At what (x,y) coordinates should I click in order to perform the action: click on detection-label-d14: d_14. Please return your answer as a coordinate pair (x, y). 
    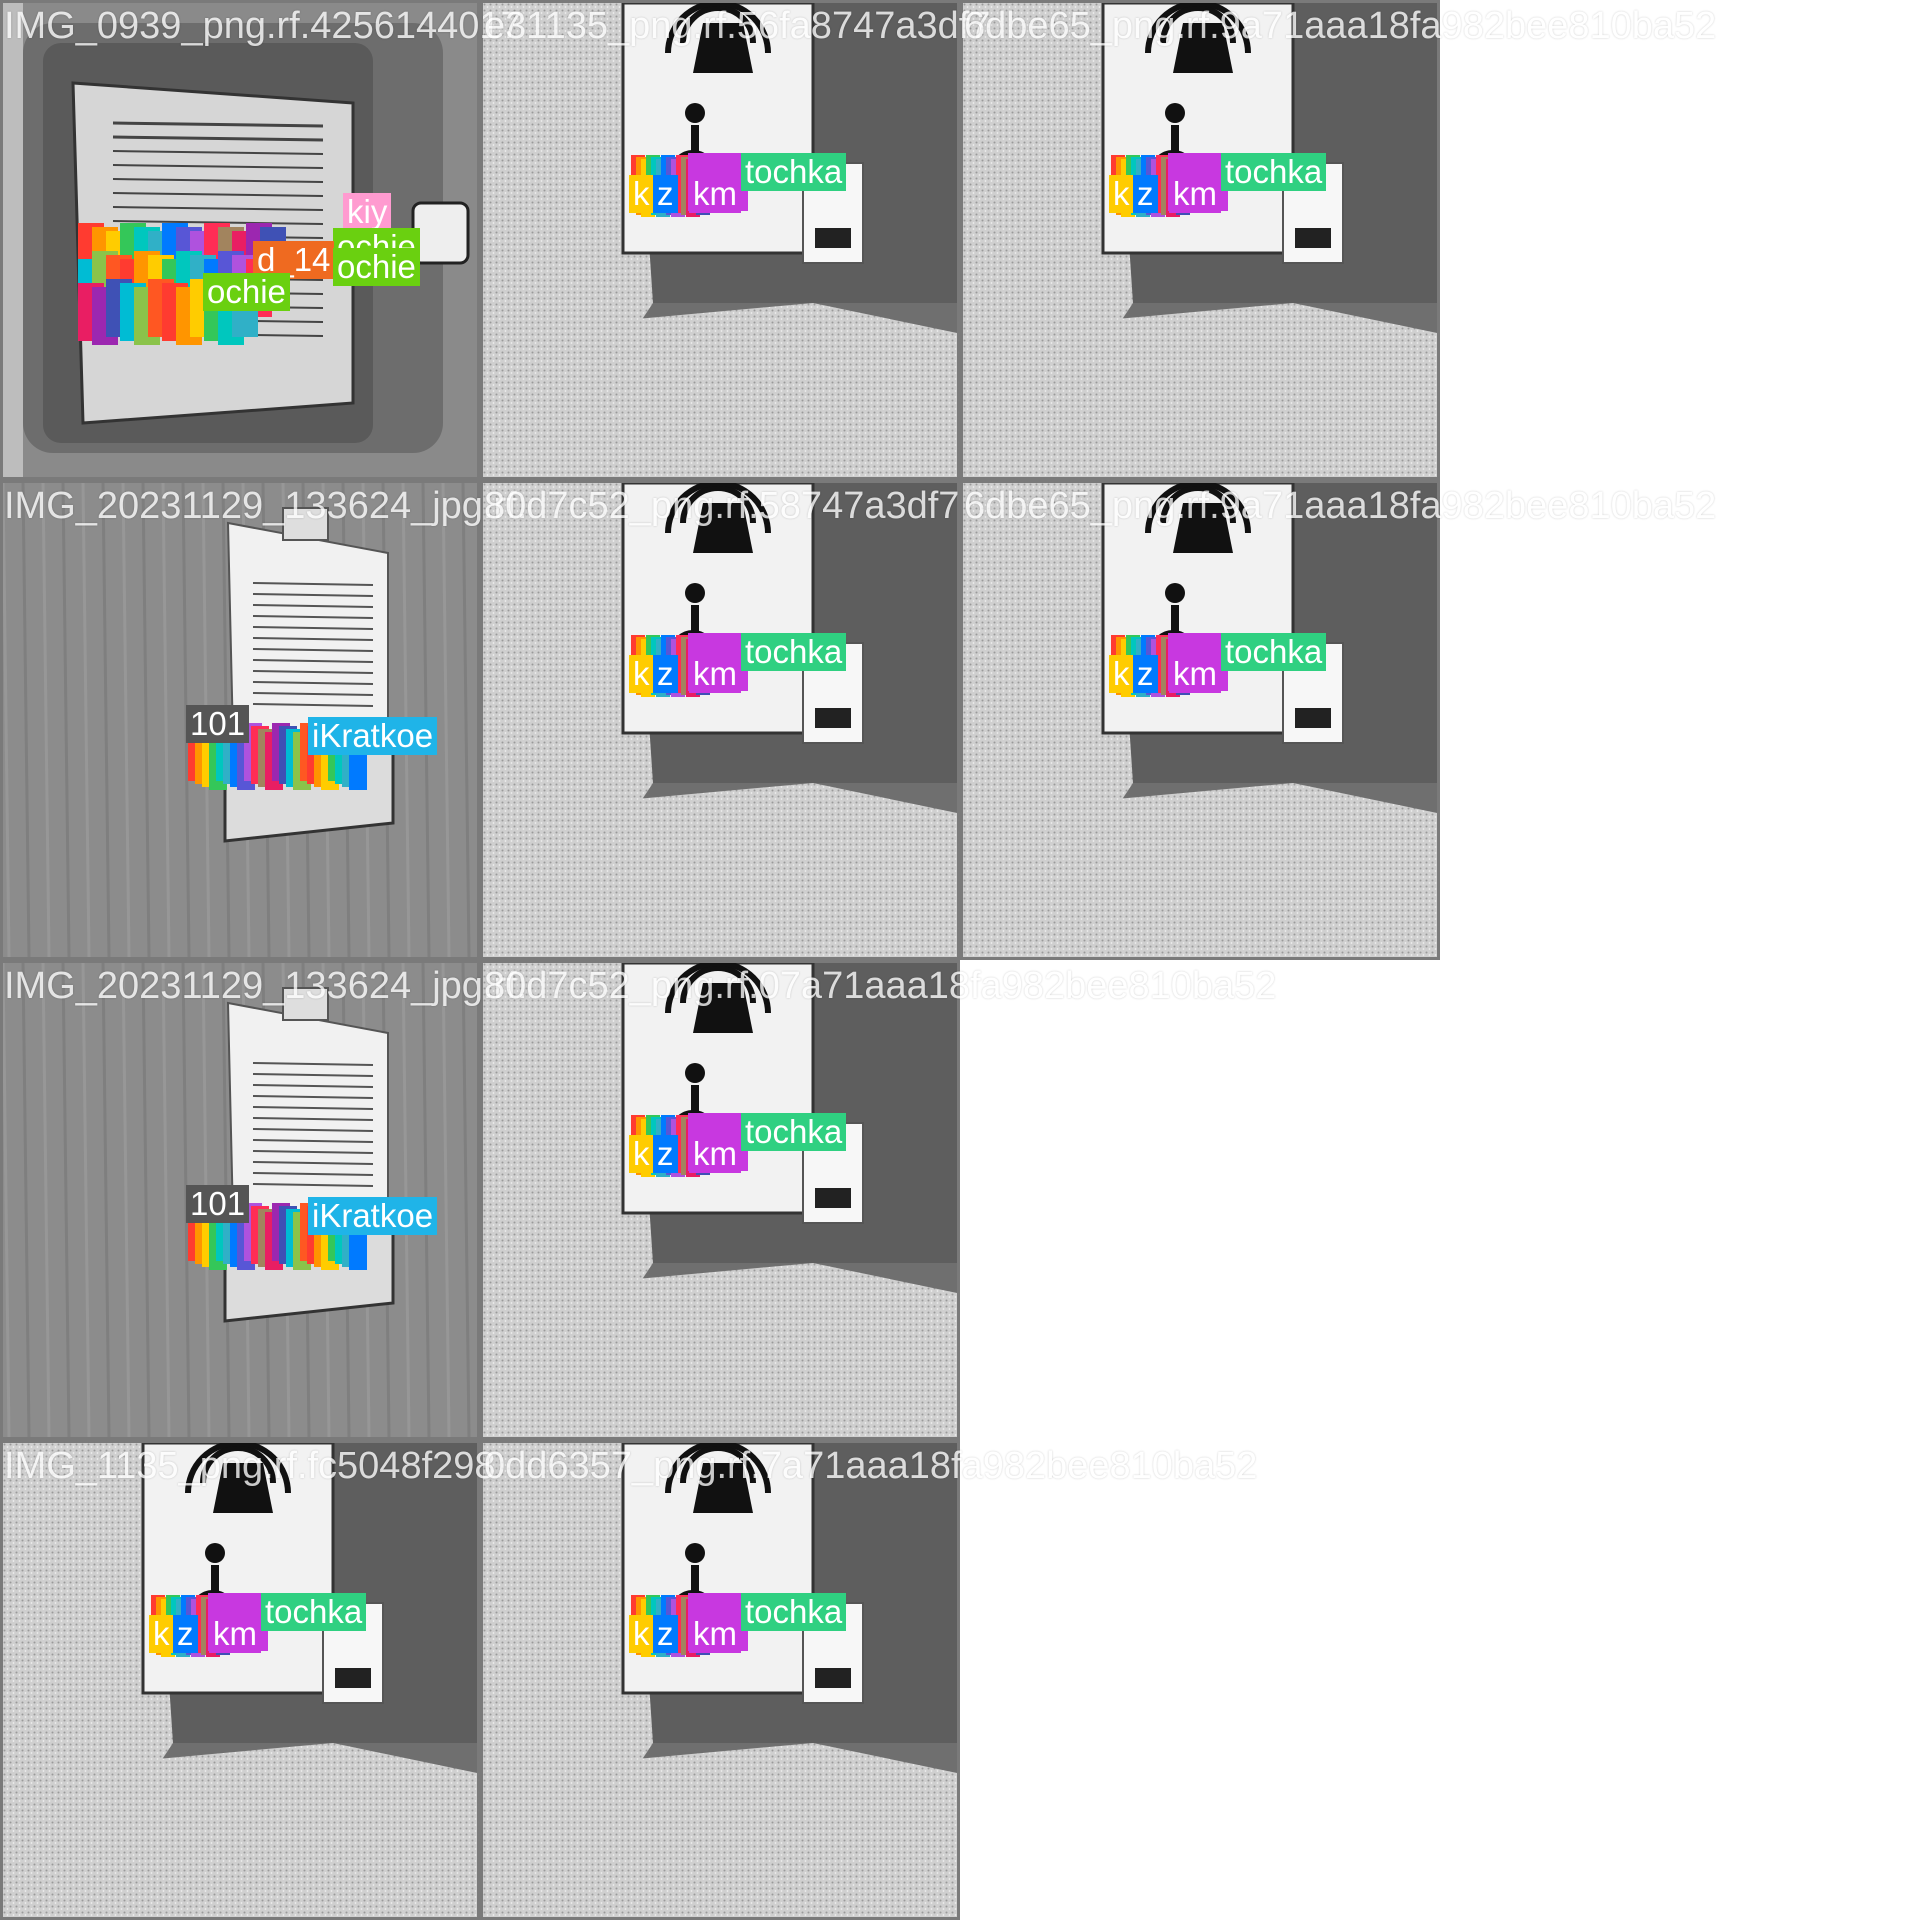
    Looking at the image, I should click on (294, 260).